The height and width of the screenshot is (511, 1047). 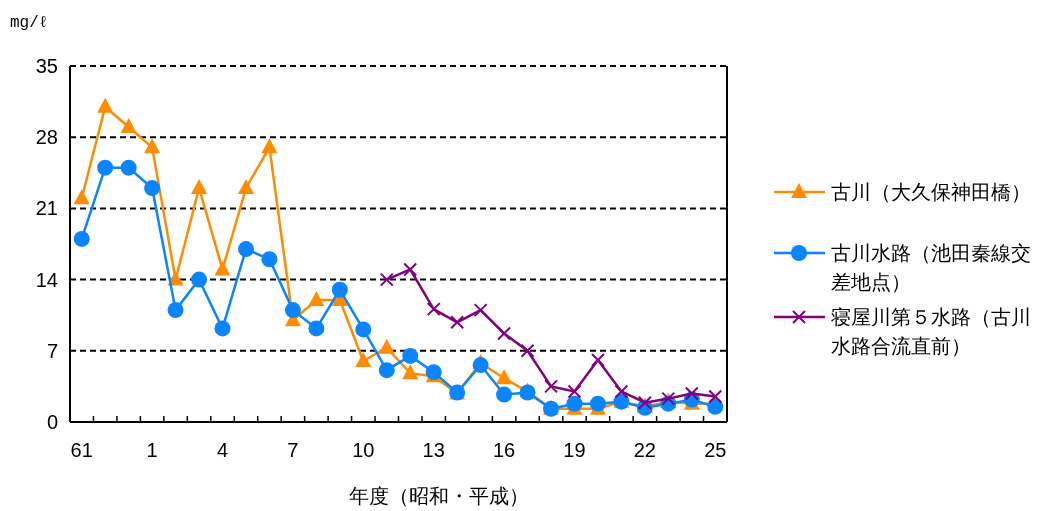 What do you see at coordinates (81, 450) in the screenshot?
I see `x-tick-label: 61` at bounding box center [81, 450].